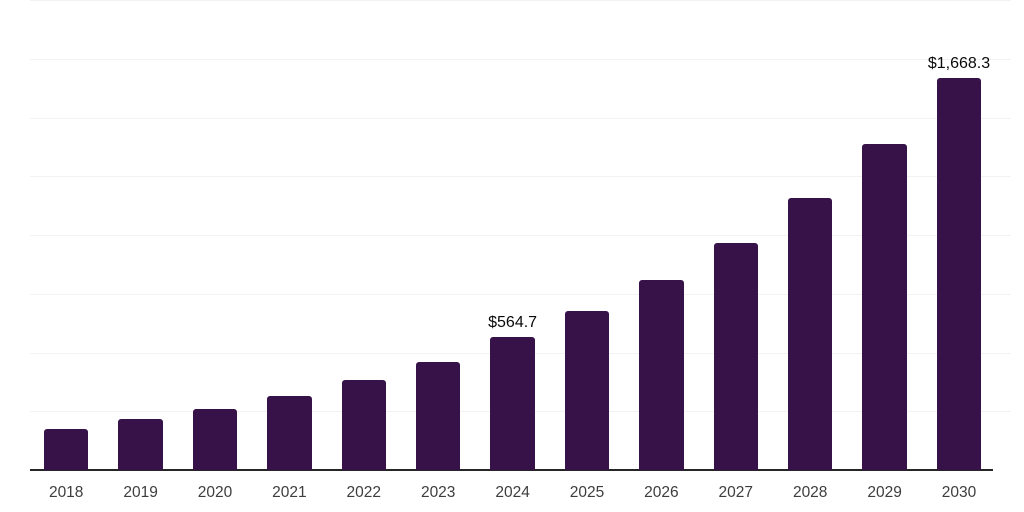 This screenshot has width=1024, height=512. What do you see at coordinates (438, 415) in the screenshot?
I see `bar-2023` at bounding box center [438, 415].